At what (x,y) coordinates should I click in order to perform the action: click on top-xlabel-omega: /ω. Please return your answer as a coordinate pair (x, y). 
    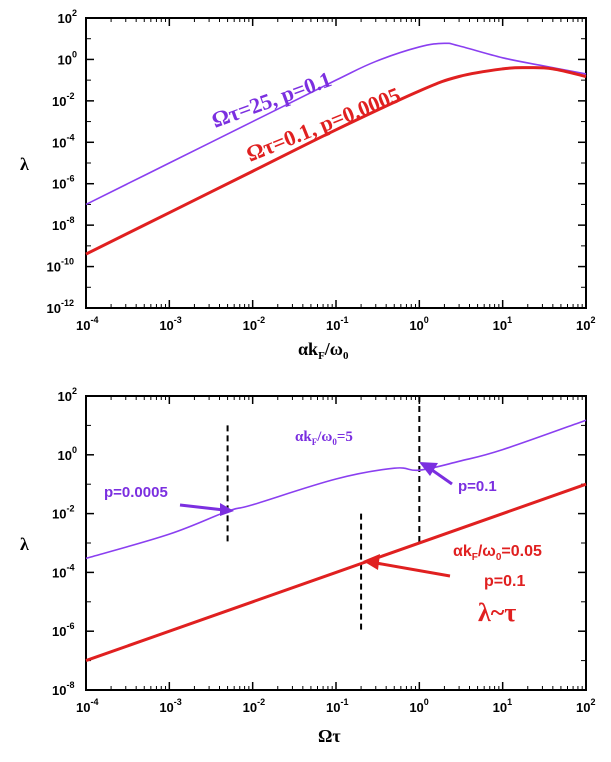
    Looking at the image, I should click on (333, 349).